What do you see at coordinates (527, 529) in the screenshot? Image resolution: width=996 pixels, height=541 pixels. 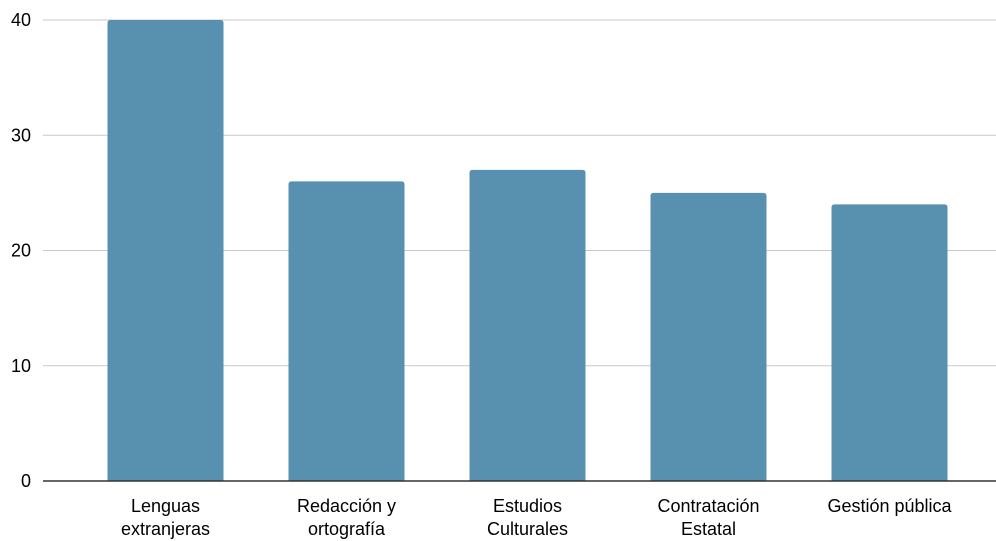 I see `x-category-label-line: Culturales` at bounding box center [527, 529].